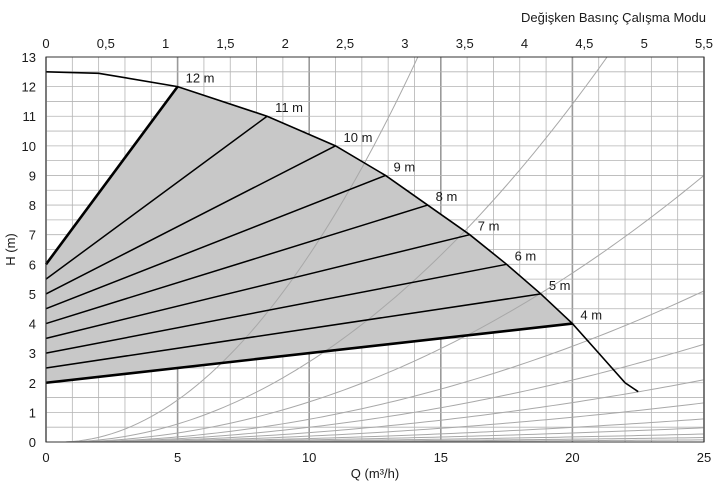  I want to click on pressure-line-9m, so click(215, 242).